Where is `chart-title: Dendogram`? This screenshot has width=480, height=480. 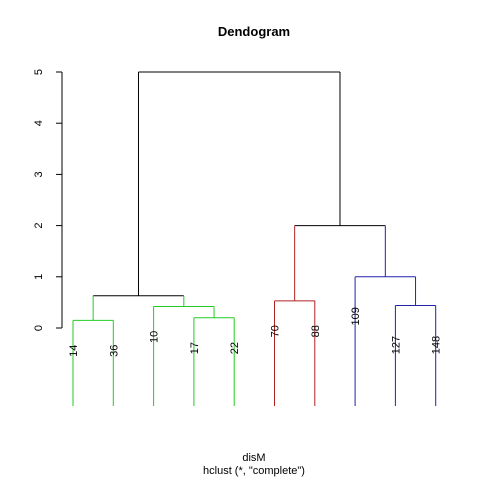 chart-title: Dendogram is located at coordinates (254, 31).